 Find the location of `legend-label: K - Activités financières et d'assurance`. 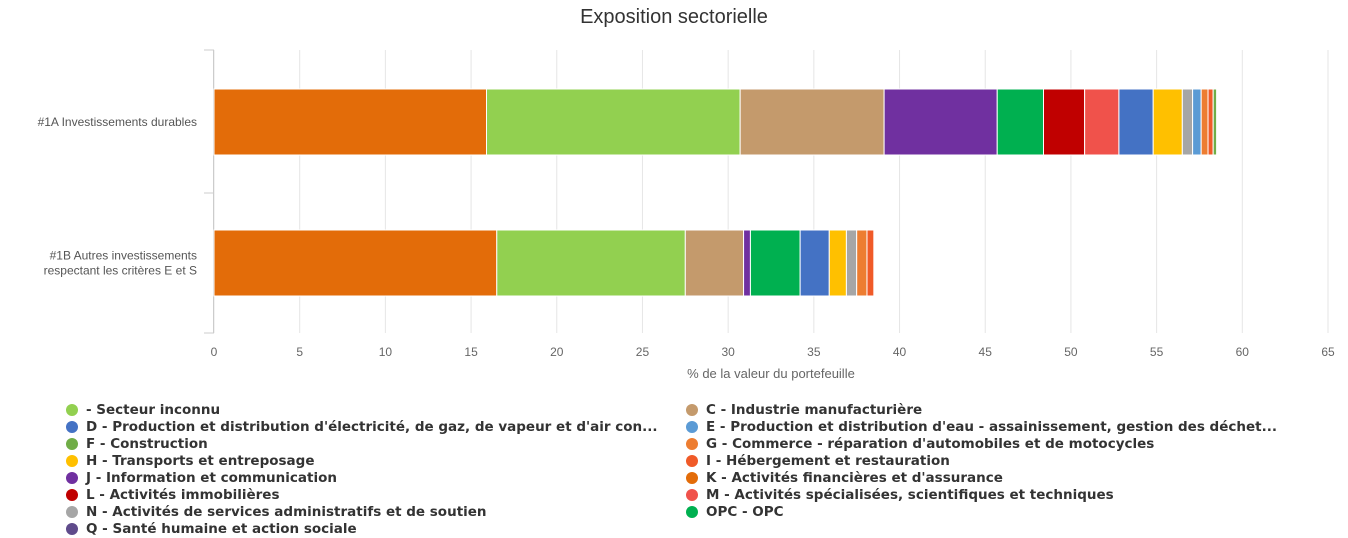

legend-label: K - Activités financières et d'assurance is located at coordinates (854, 477).